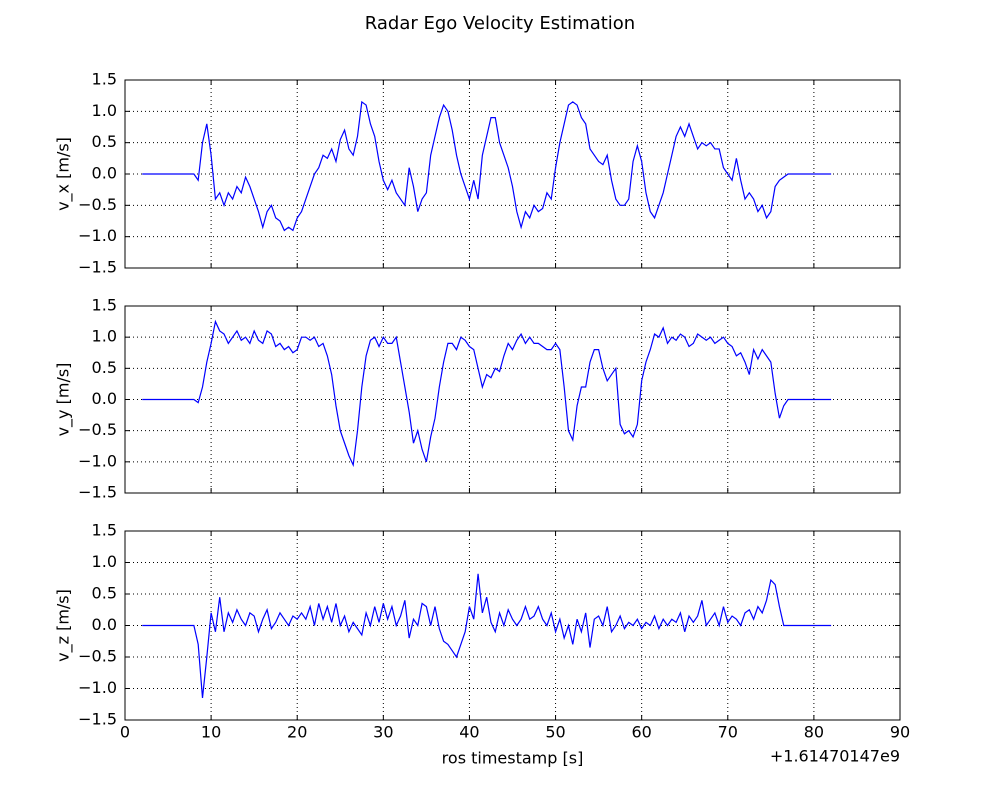 The height and width of the screenshot is (800, 1000). I want to click on chart-title: Radar Ego Velocity Estimation, so click(500, 23).